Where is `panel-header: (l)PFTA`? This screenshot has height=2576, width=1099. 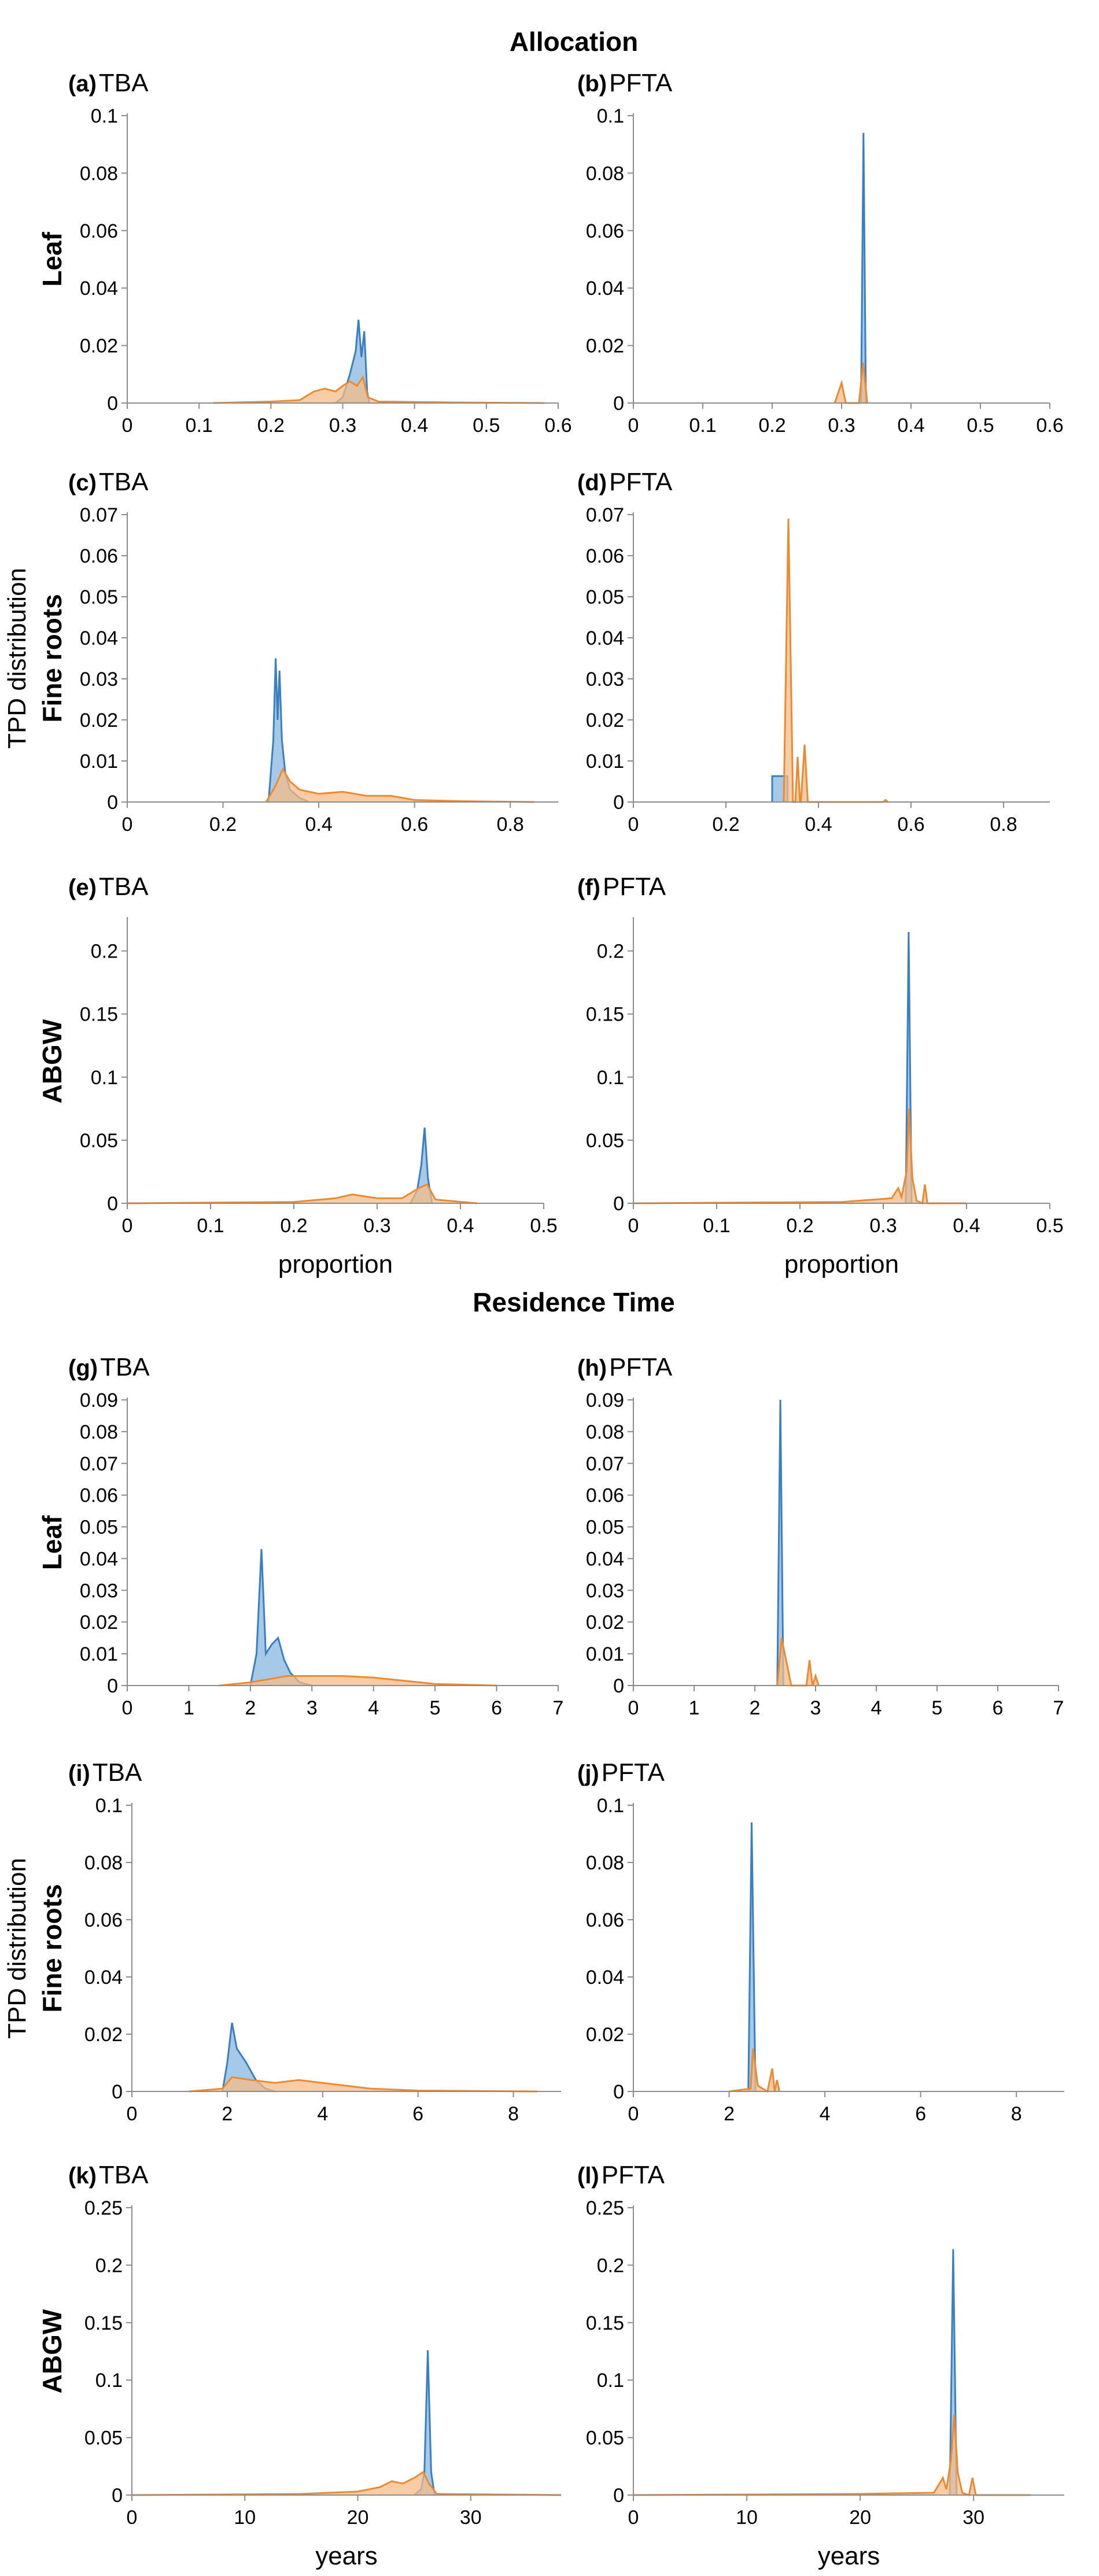
panel-header: (l)PFTA is located at coordinates (621, 2175).